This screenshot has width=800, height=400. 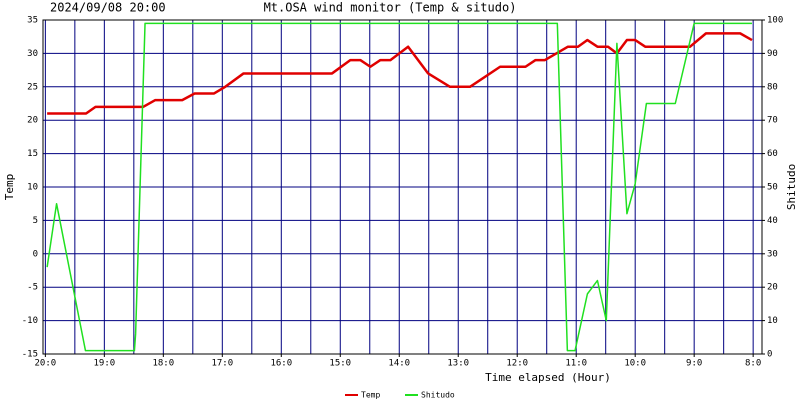 What do you see at coordinates (772, 221) in the screenshot?
I see `y2-tick-label: 40` at bounding box center [772, 221].